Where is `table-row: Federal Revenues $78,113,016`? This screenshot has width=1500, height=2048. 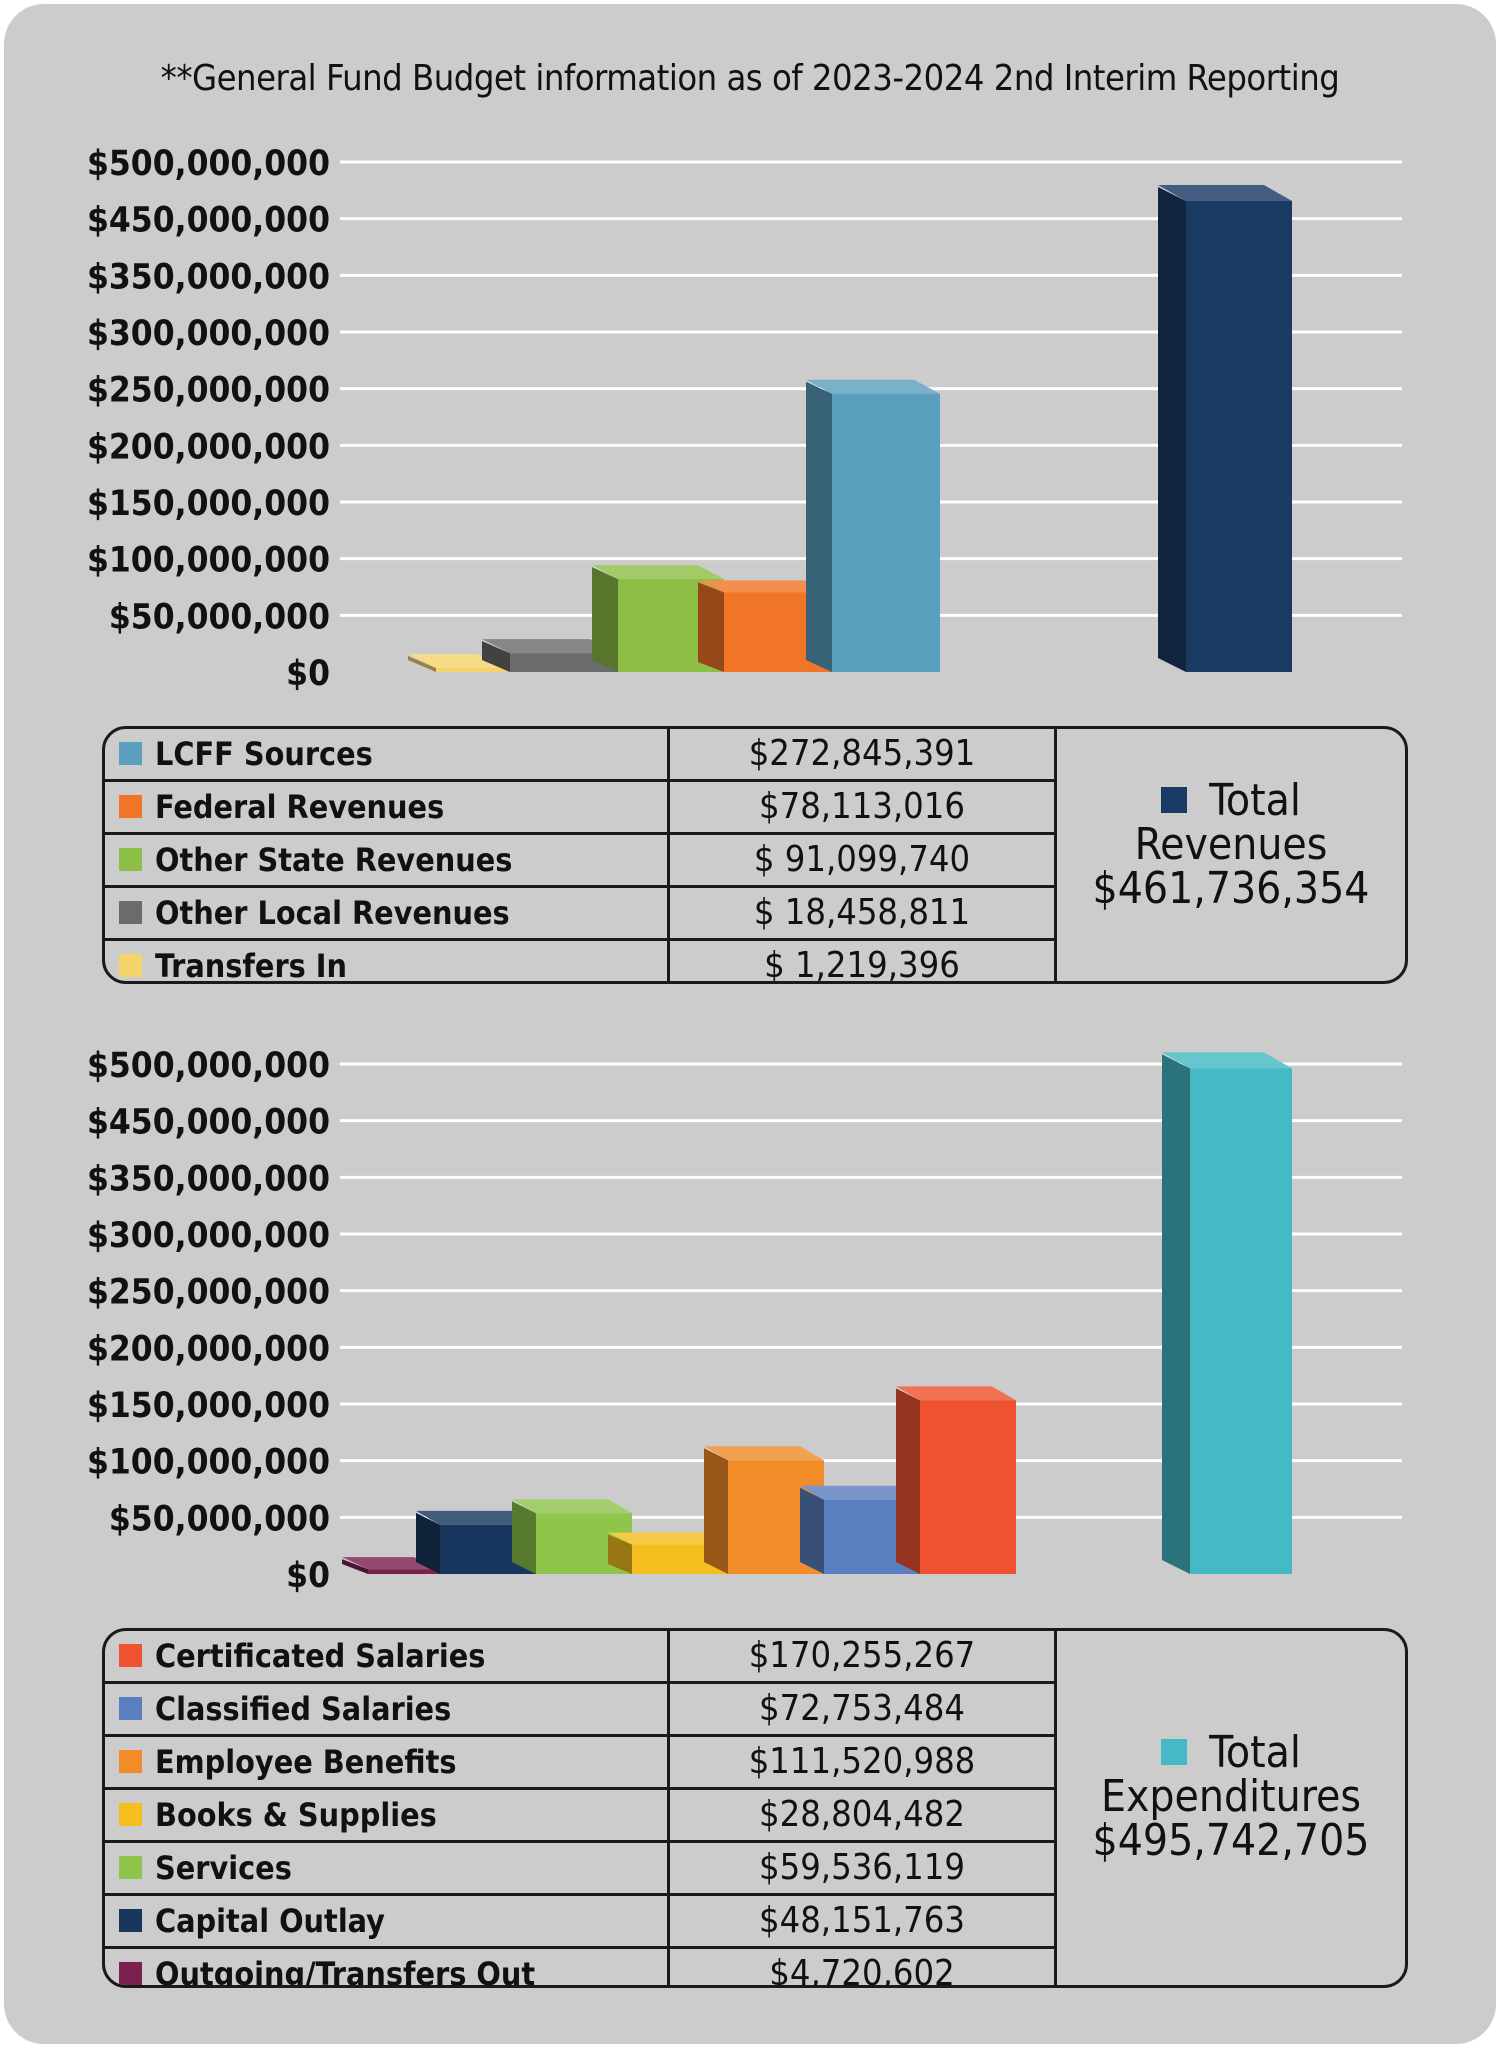
table-row: Federal Revenues $78,113,016 is located at coordinates (579, 808).